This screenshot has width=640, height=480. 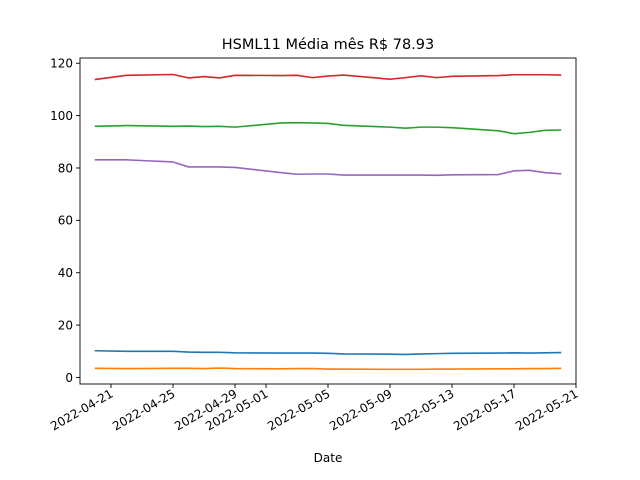 What do you see at coordinates (61, 64) in the screenshot?
I see `y-tick-label: 120` at bounding box center [61, 64].